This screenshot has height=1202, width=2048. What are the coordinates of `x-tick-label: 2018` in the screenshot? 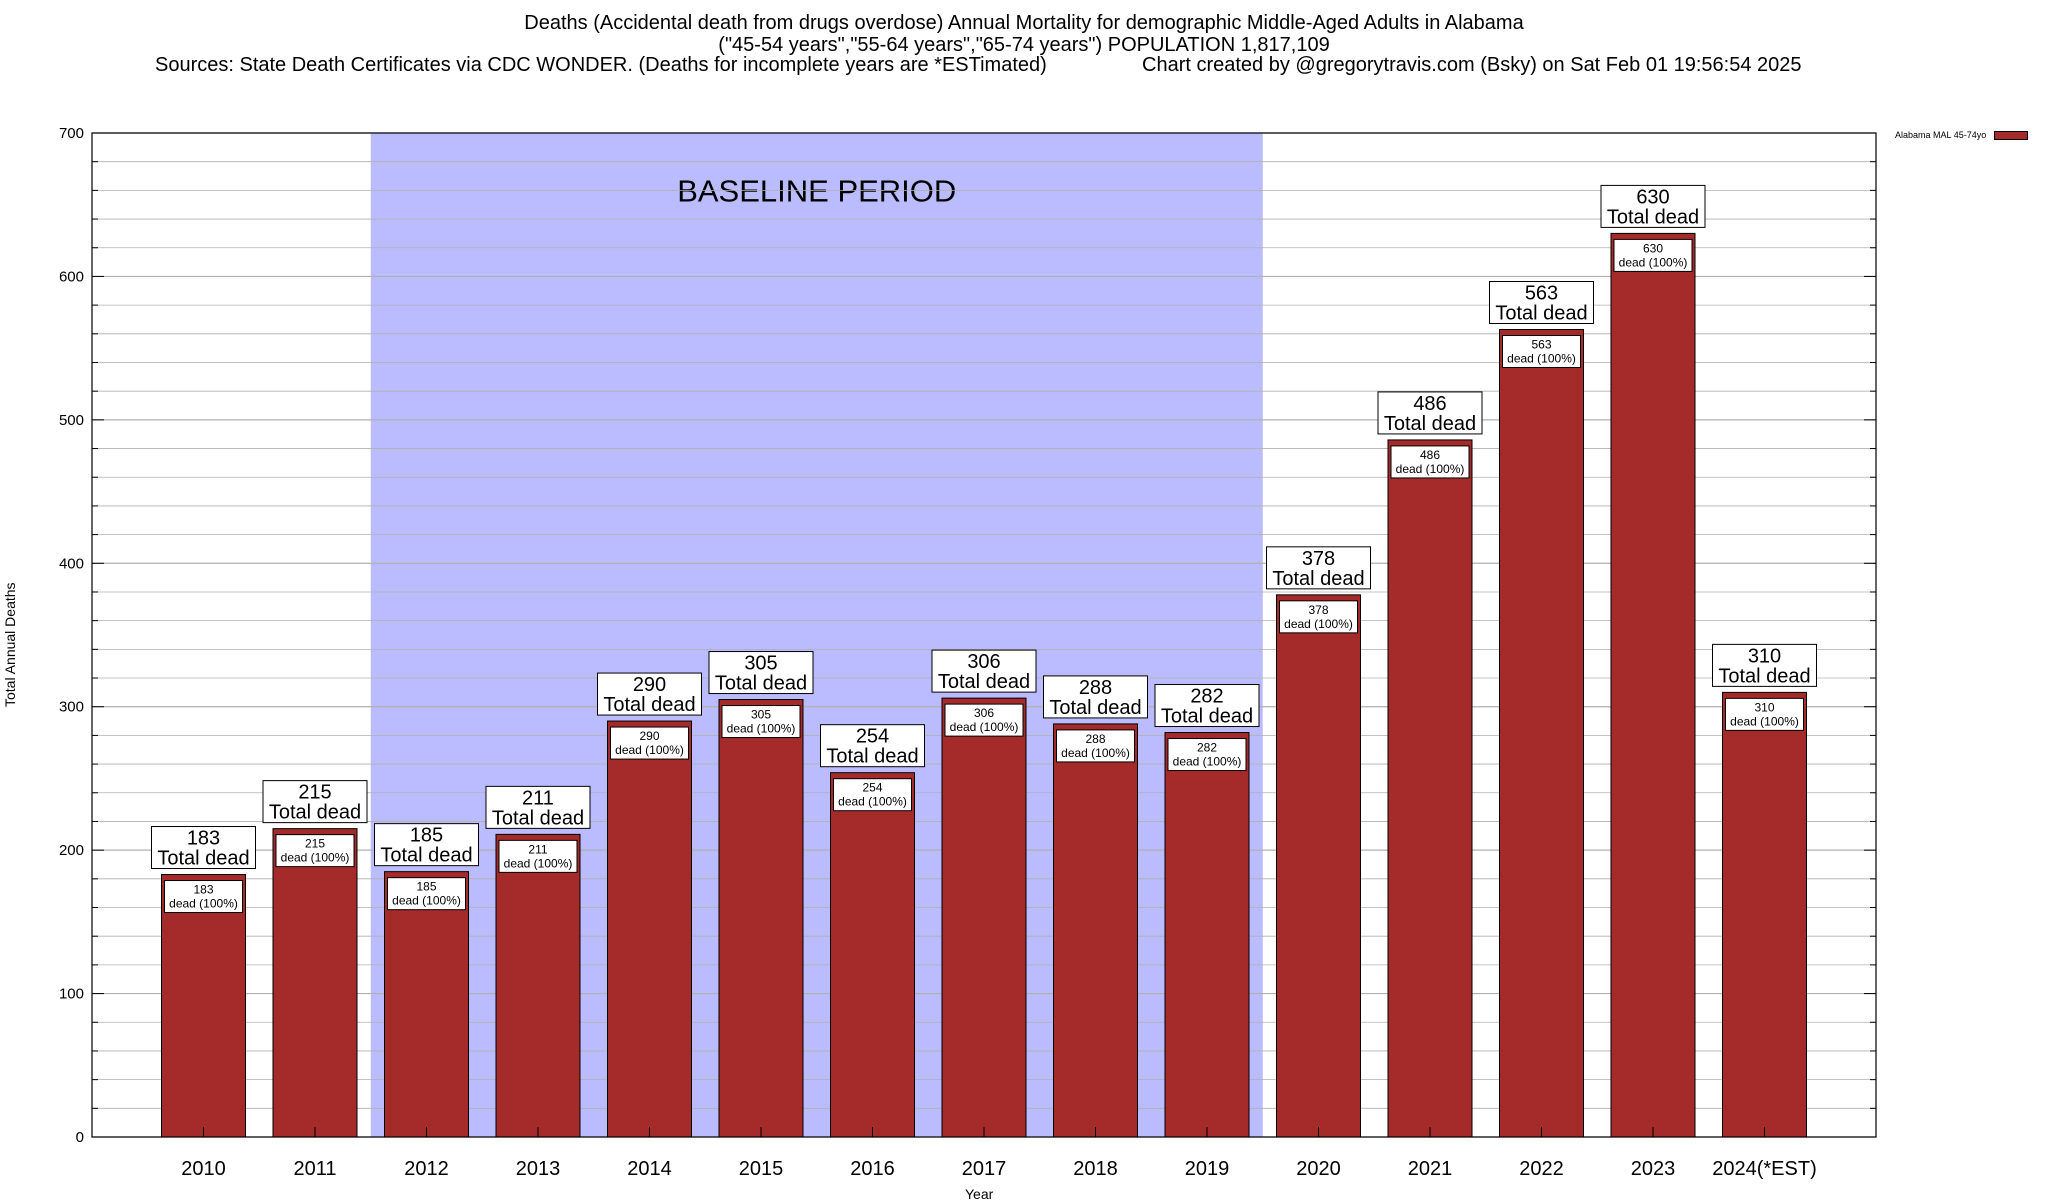 It's located at (1095, 1169).